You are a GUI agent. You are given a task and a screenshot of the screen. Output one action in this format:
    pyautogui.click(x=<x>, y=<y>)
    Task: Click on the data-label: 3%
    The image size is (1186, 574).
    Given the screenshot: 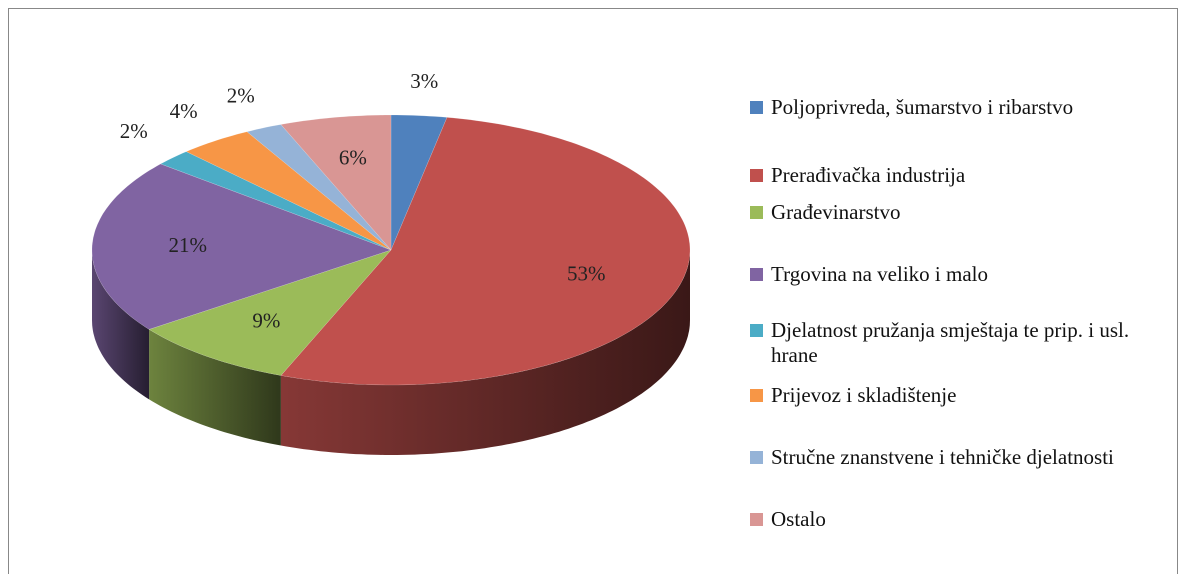 What is the action you would take?
    pyautogui.click(x=424, y=81)
    